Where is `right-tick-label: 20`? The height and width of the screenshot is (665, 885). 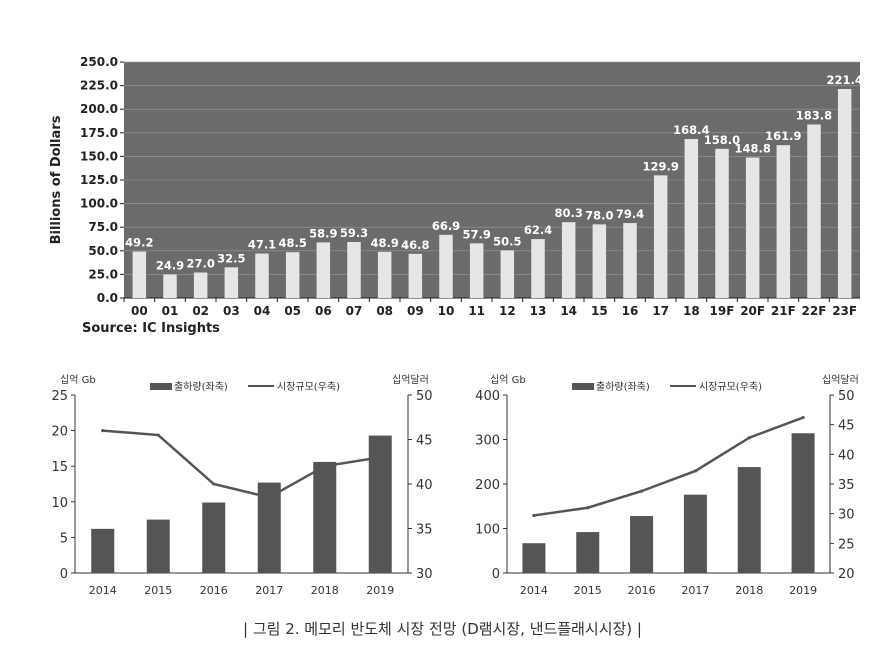 right-tick-label: 20 is located at coordinates (846, 574).